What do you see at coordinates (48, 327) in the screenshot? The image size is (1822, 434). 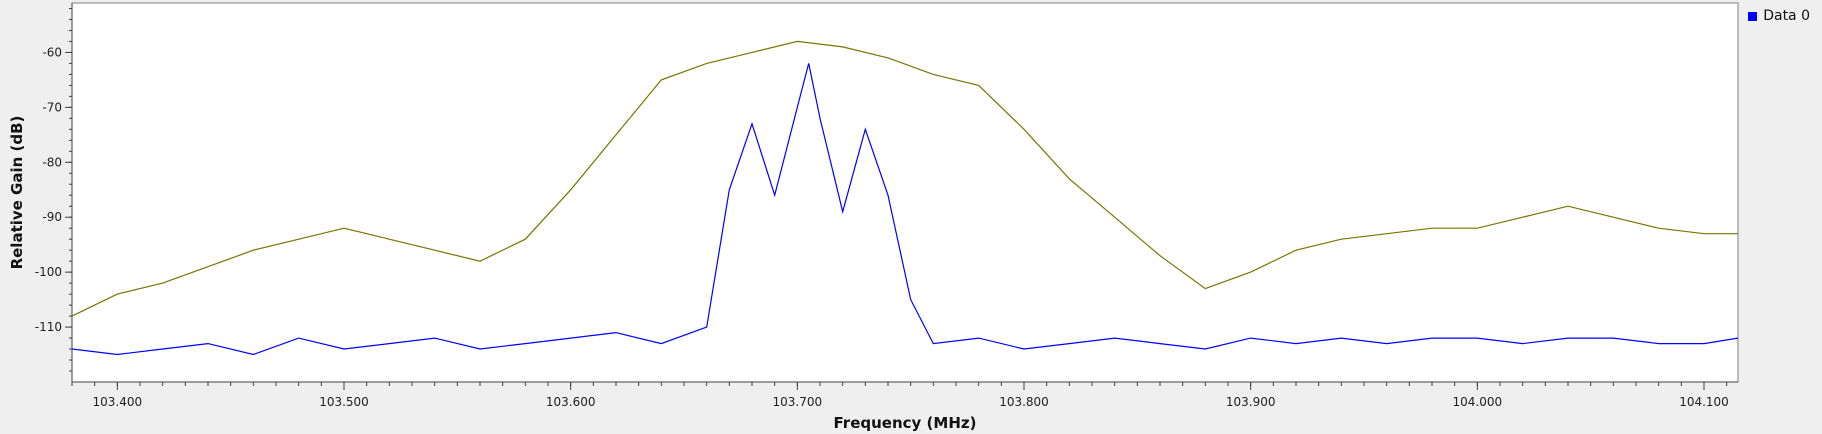 I see `y-tick-label: -110` at bounding box center [48, 327].